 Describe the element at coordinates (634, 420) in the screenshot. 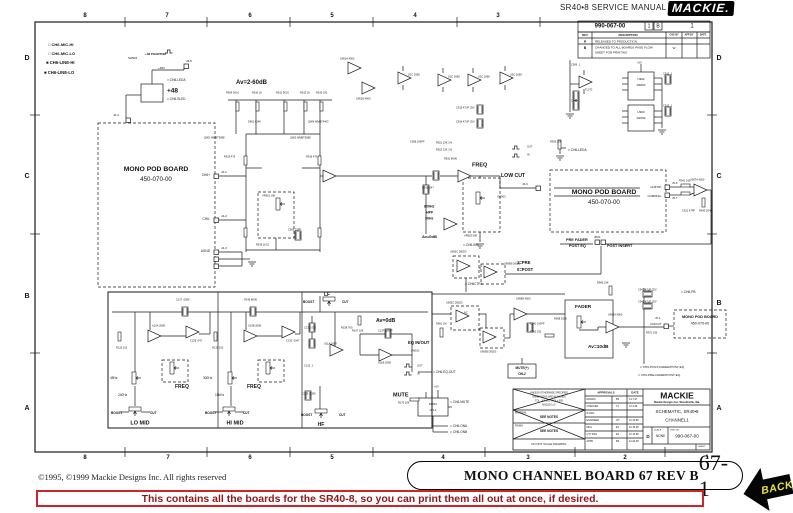

I see `schematic-label: 12-15-98` at that location.